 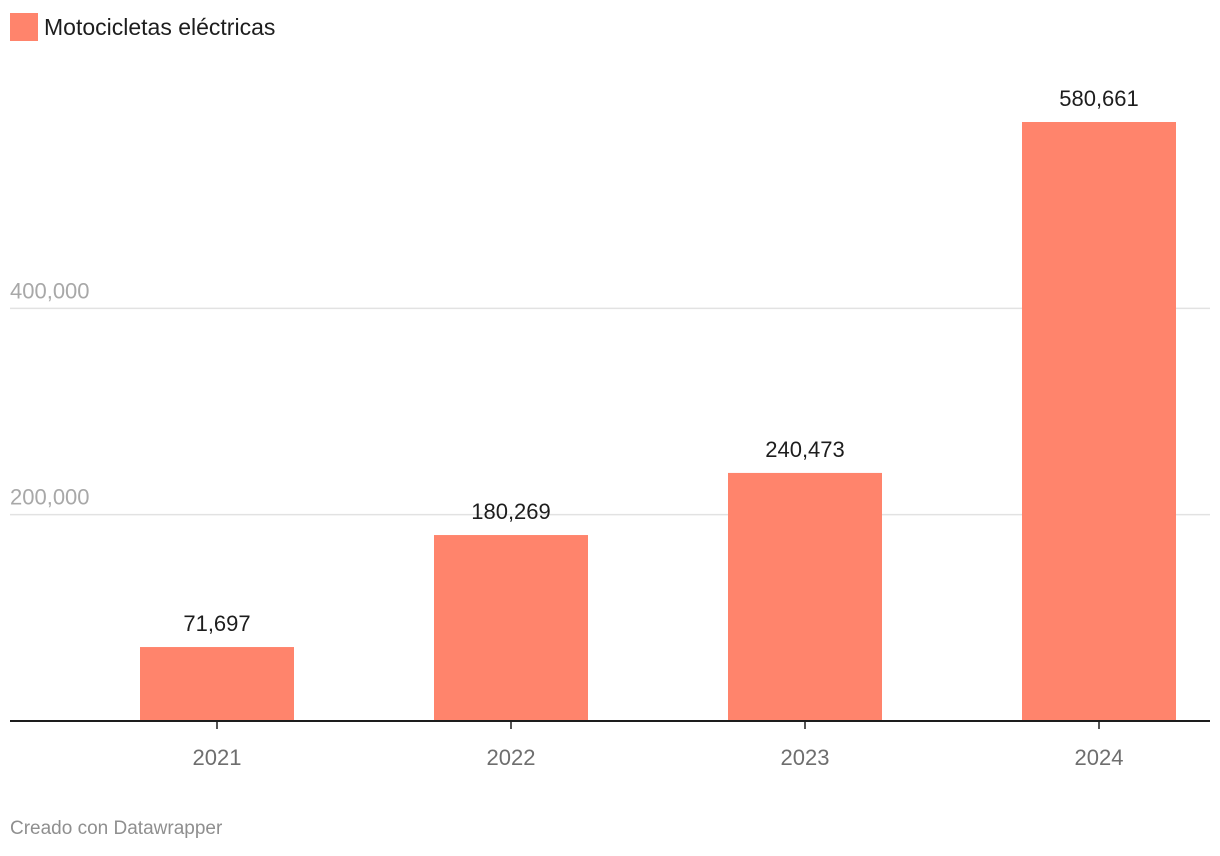 I want to click on x-tick-label: 2023, so click(x=805, y=757).